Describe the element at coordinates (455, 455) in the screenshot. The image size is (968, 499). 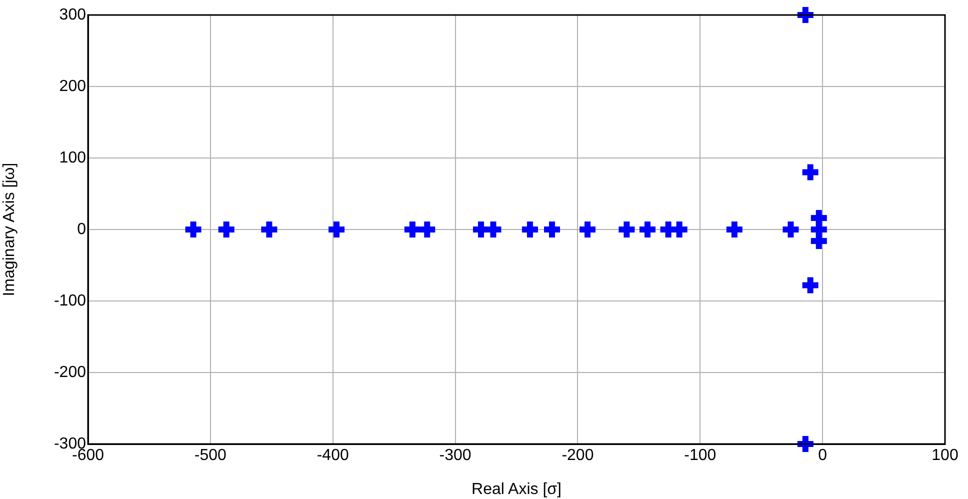
I see `x-tick-label: -300` at that location.